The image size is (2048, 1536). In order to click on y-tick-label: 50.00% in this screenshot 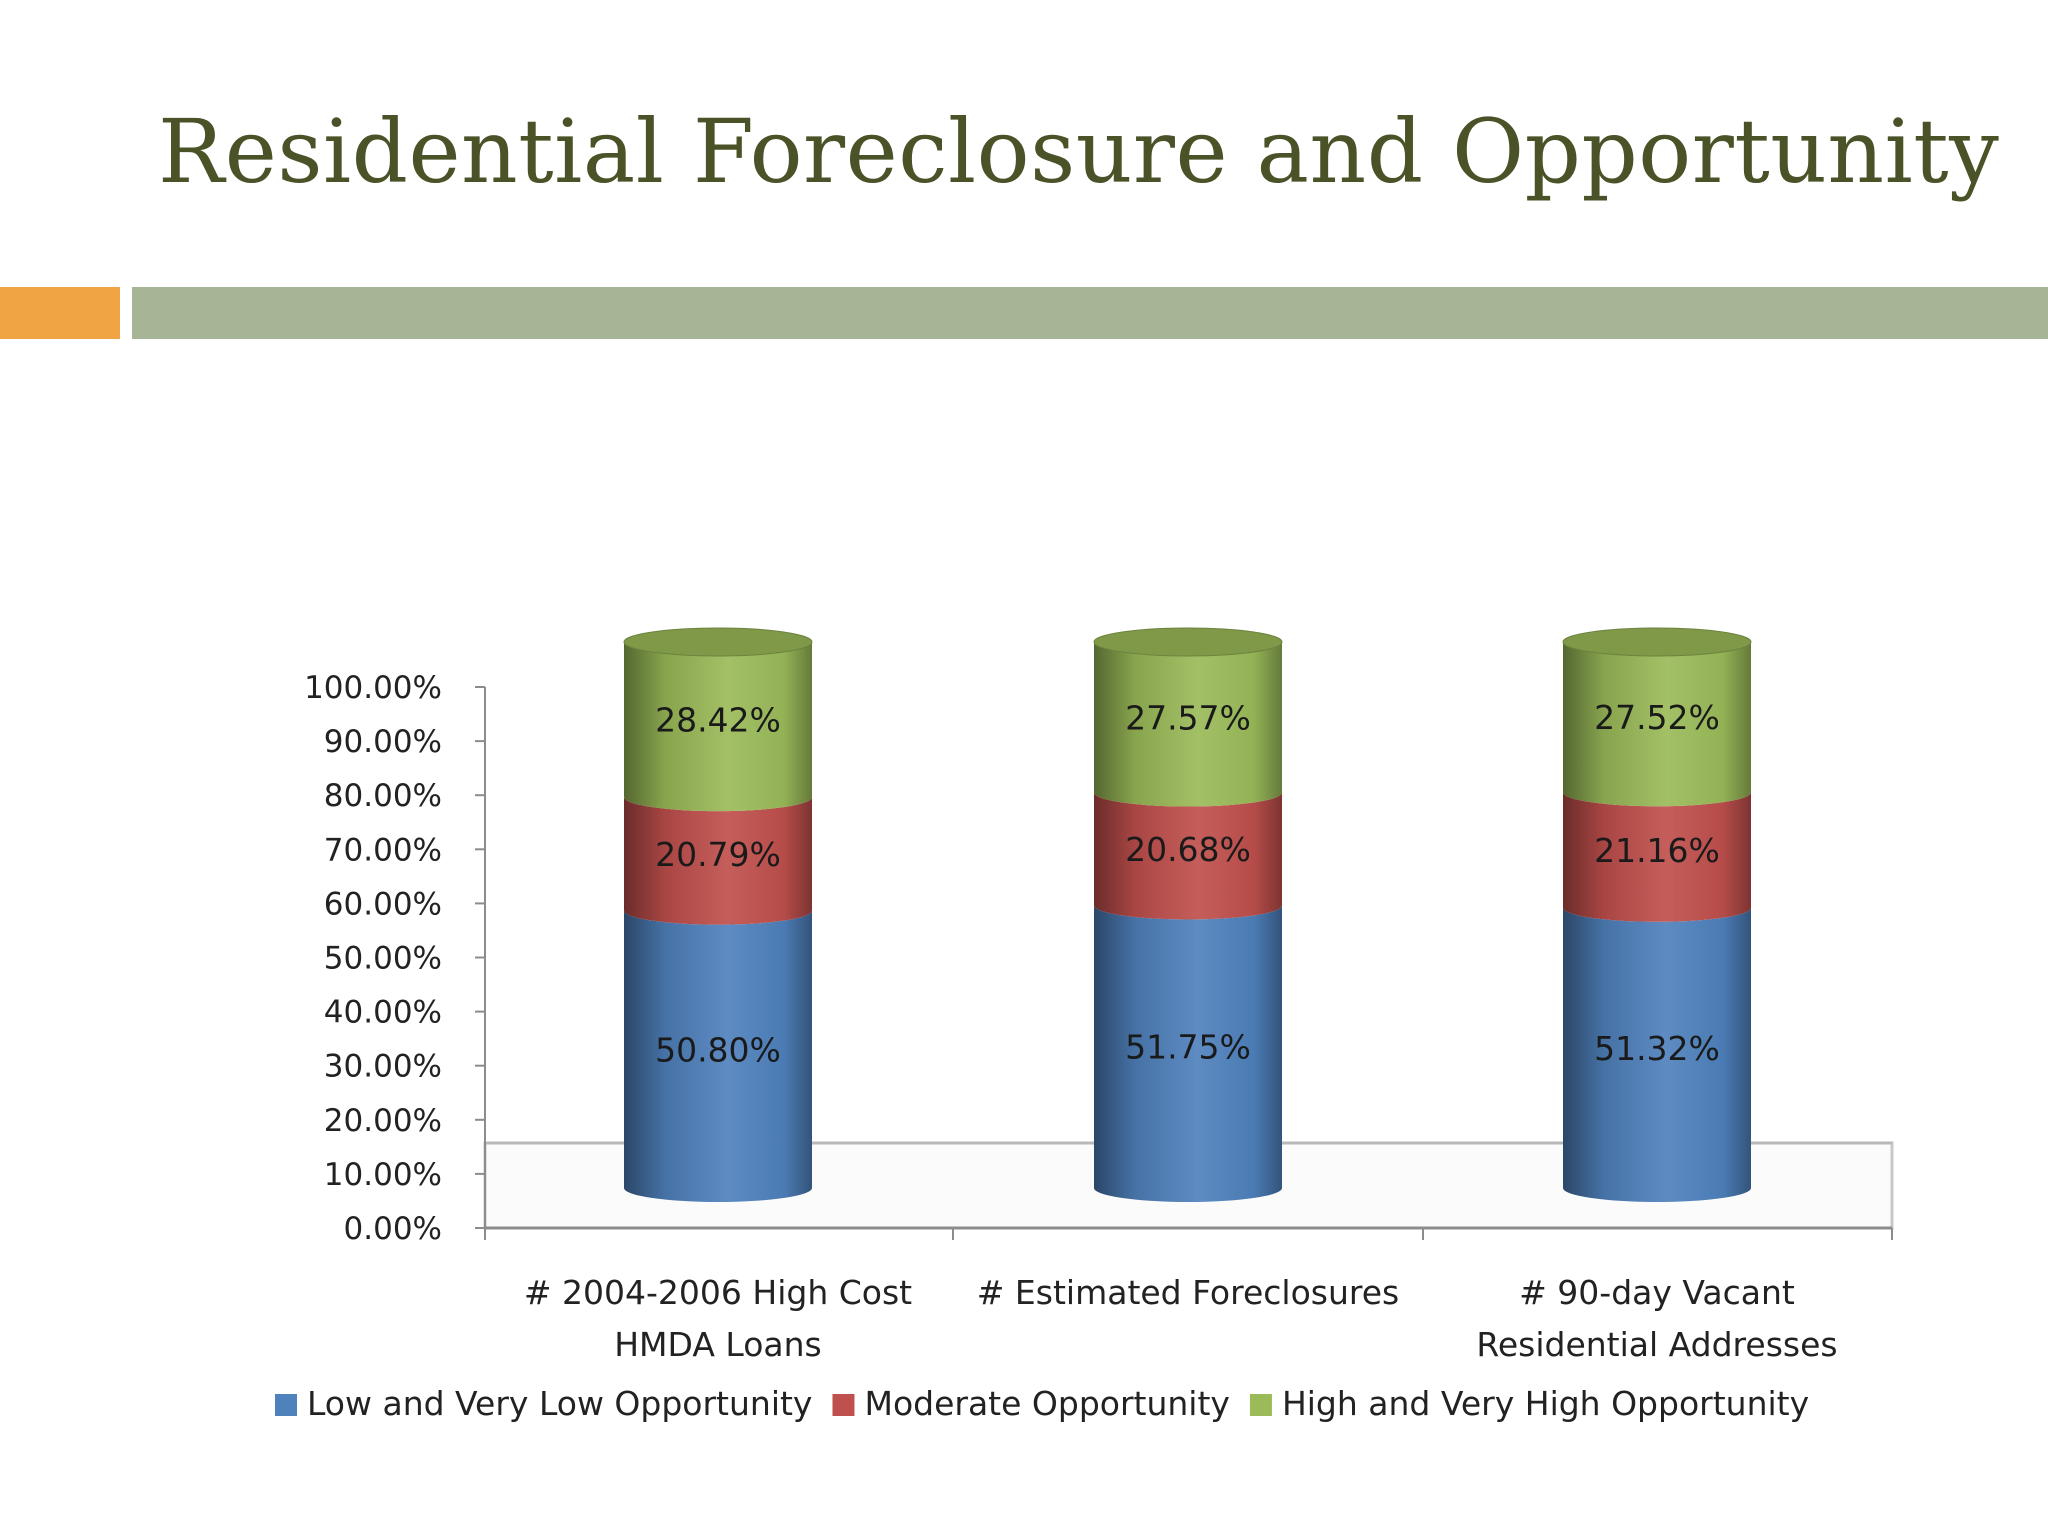, I will do `click(383, 959)`.